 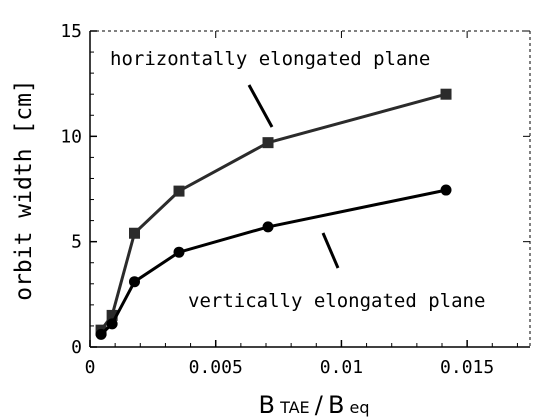 What do you see at coordinates (260, 106) in the screenshot?
I see `annotation-pointer-horizontal` at bounding box center [260, 106].